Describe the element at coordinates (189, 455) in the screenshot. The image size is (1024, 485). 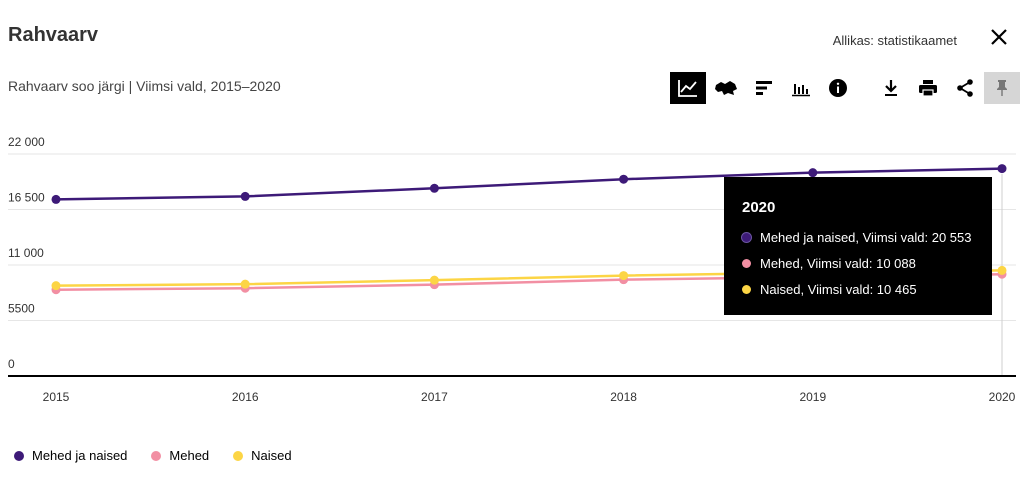
I see `legend-label: Mehed` at that location.